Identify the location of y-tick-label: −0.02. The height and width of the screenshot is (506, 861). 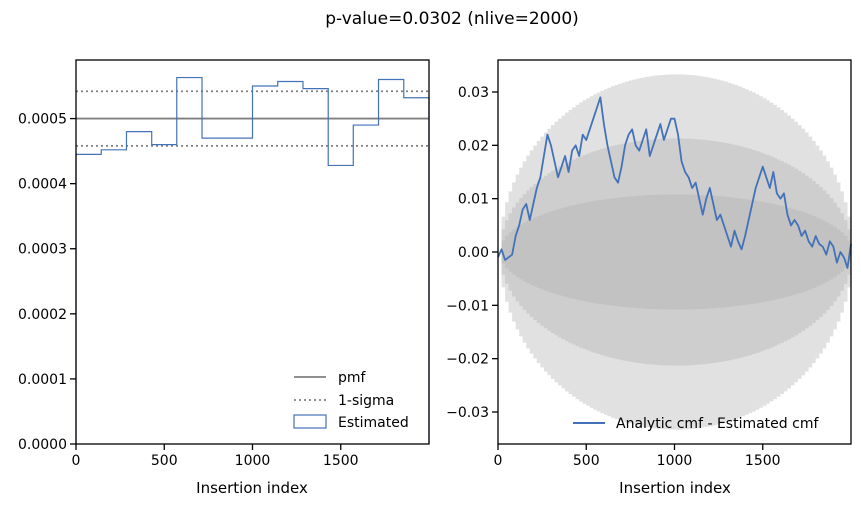
(467, 360).